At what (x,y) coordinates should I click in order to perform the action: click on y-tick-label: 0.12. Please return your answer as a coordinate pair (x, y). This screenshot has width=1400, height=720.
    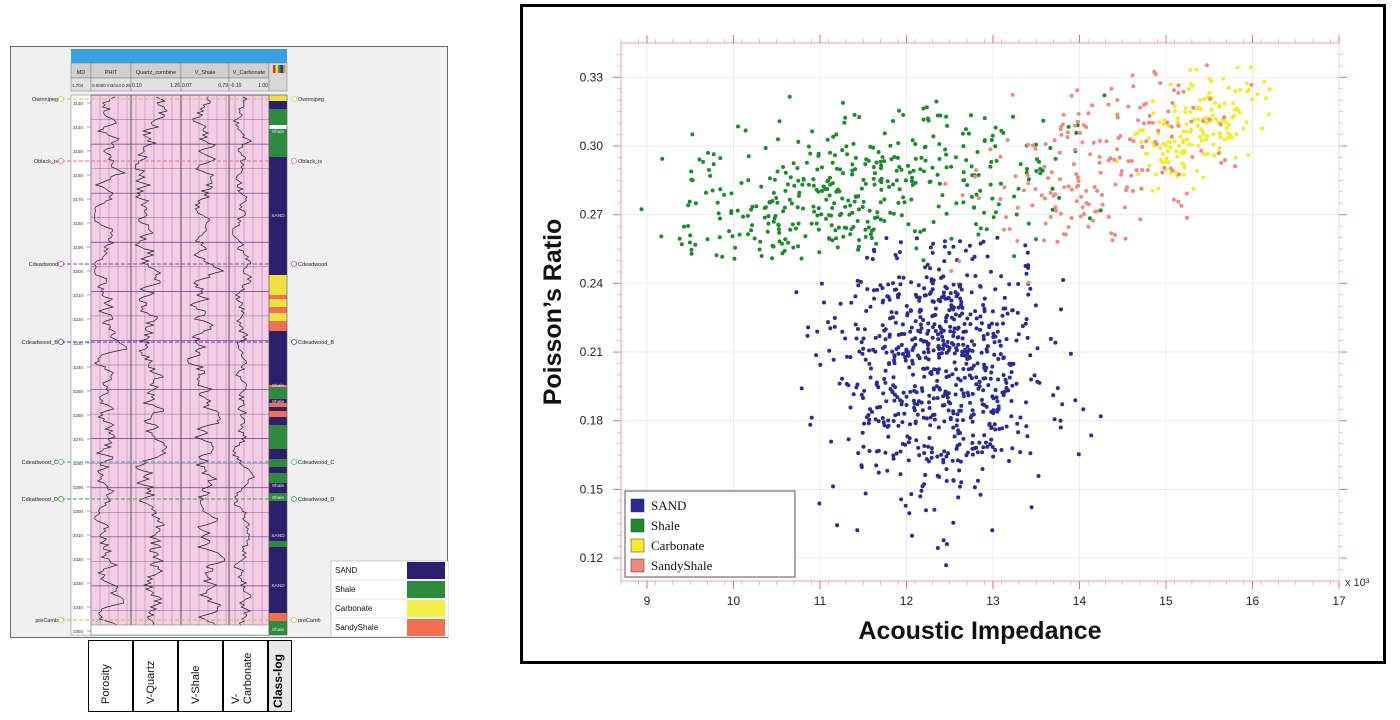
    Looking at the image, I should click on (592, 558).